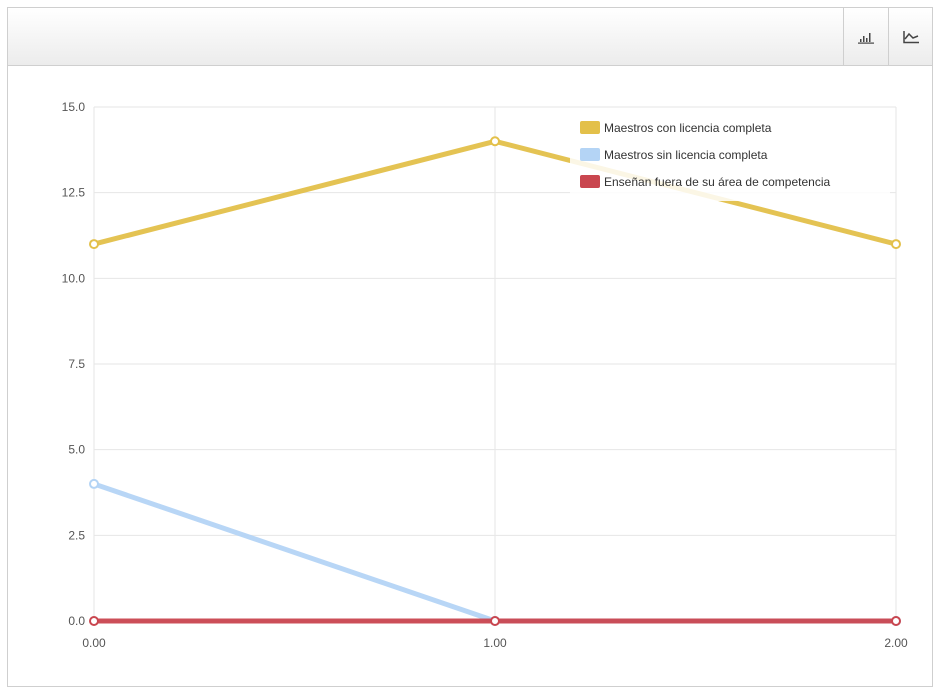 The image size is (940, 694). I want to click on bar-chart-icon, so click(866, 38).